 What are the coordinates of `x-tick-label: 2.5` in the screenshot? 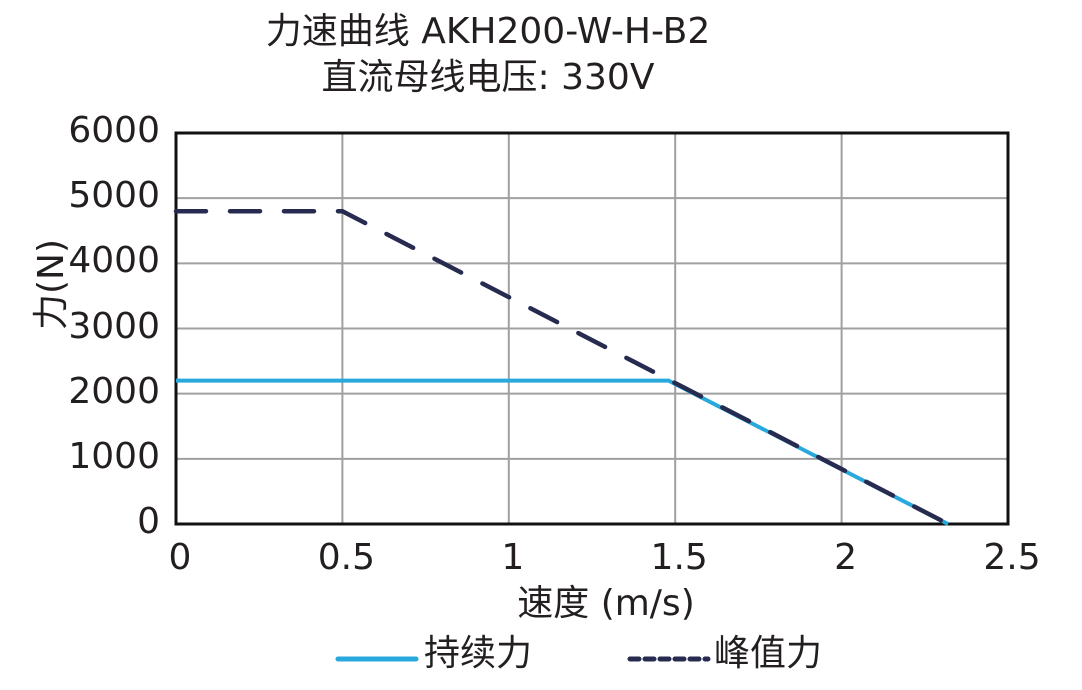 It's located at (1012, 557).